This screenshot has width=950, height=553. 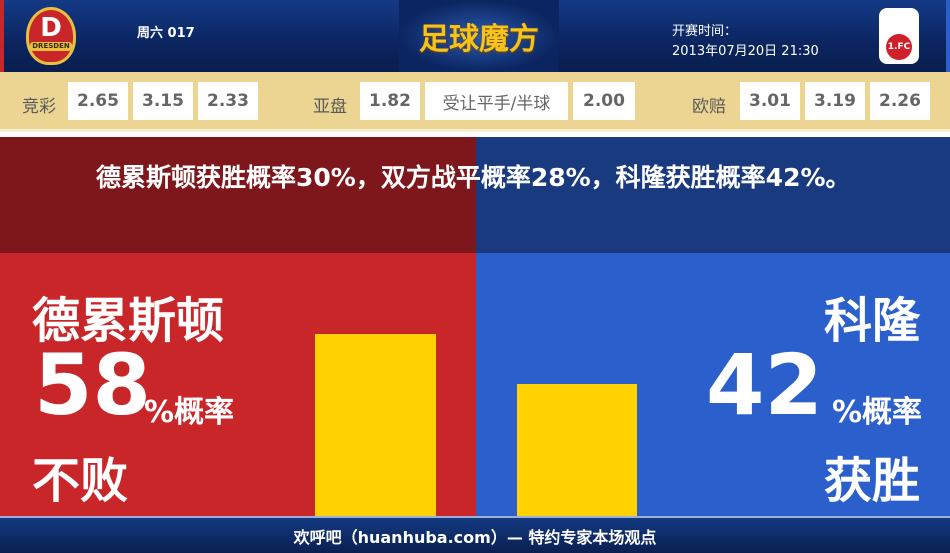 I want to click on dresden-logo-letter: D, so click(x=51, y=28).